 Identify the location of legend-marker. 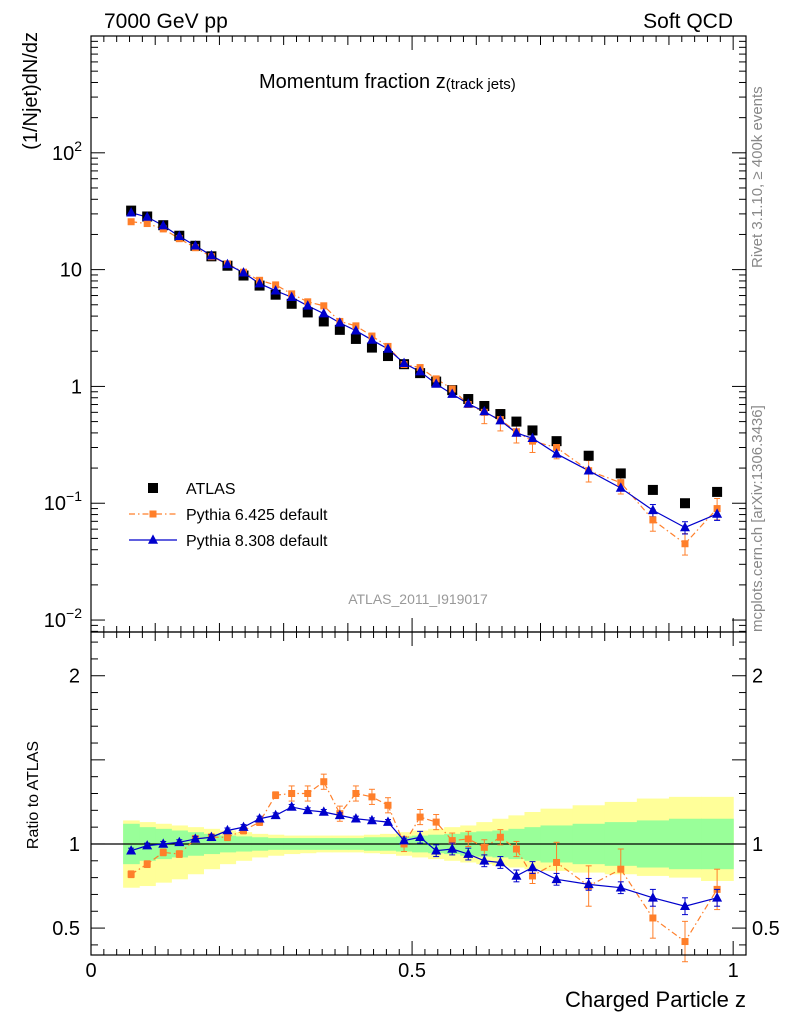
(153, 539).